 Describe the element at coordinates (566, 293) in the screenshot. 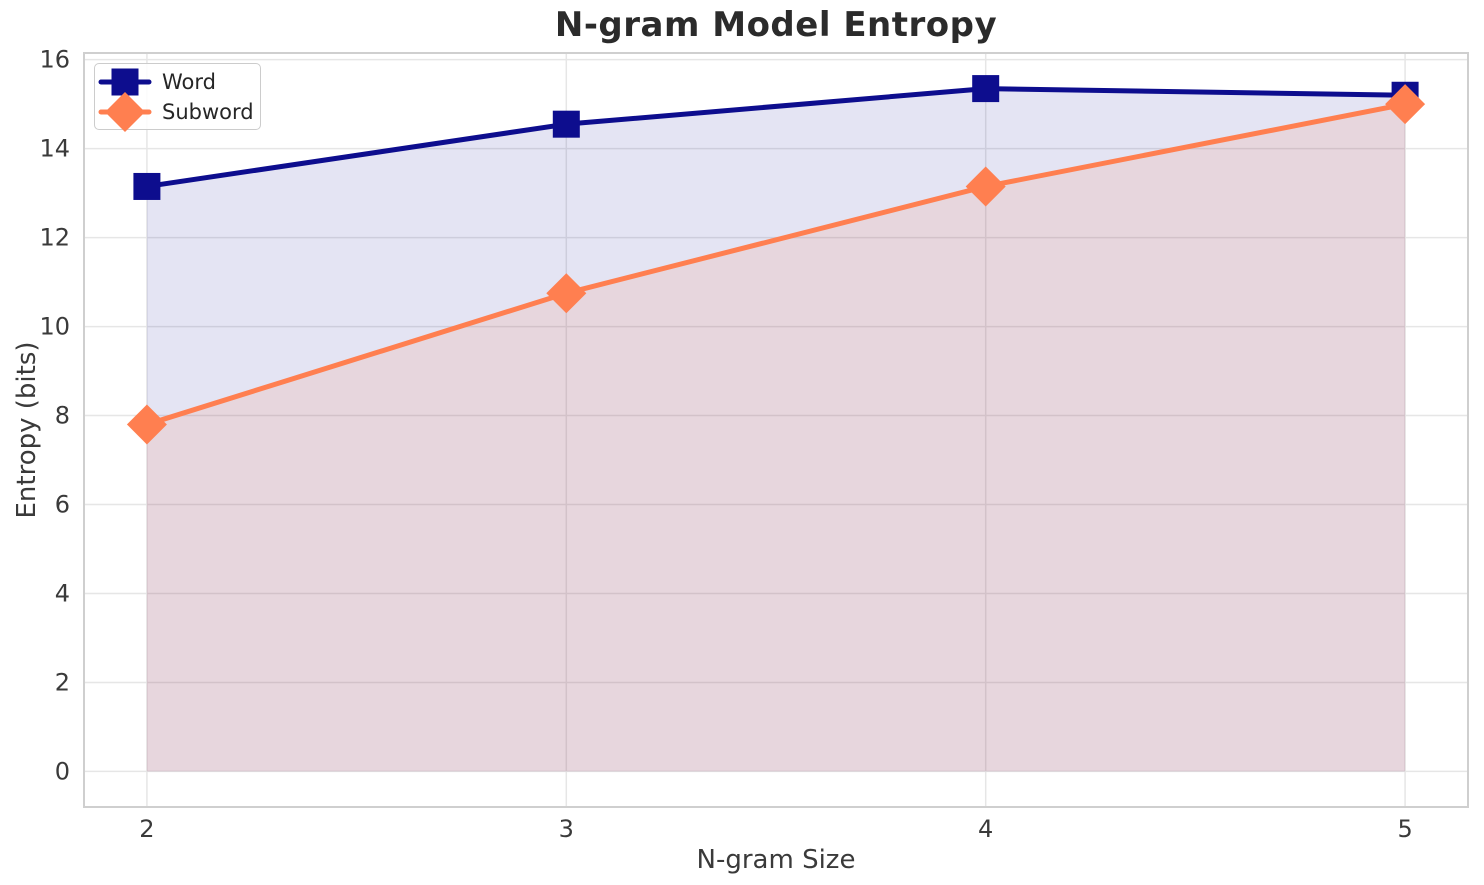

I see `marker-subword-x3` at that location.